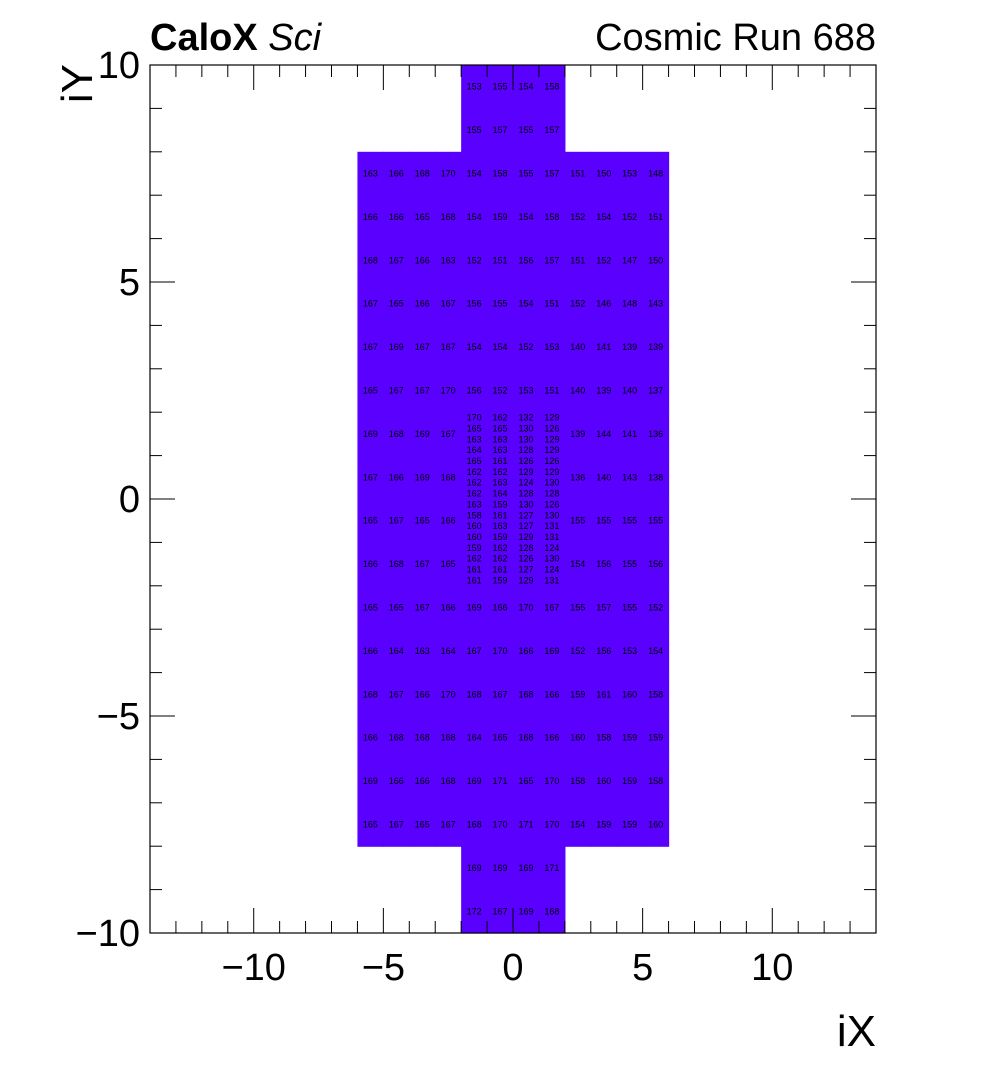  What do you see at coordinates (119, 66) in the screenshot?
I see `y-tick-label: 10` at bounding box center [119, 66].